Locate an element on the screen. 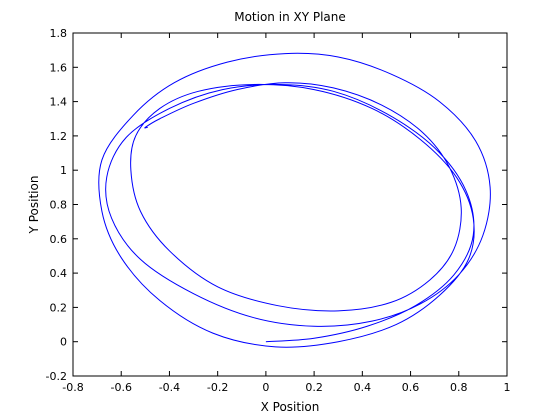  y-tick-labels: -0.2 0 0.2 0.4 0.6 0.8 1 1.2 1.4 1.6 1.8 is located at coordinates (56, 205).